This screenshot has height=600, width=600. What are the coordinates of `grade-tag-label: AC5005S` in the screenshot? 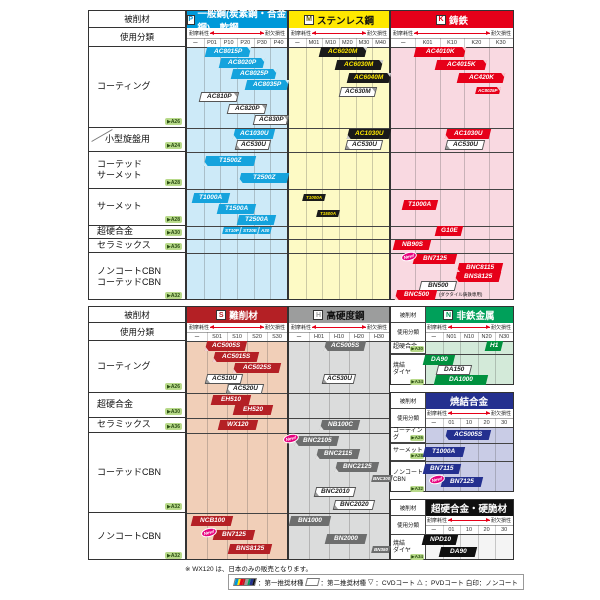 It's located at (226, 346).